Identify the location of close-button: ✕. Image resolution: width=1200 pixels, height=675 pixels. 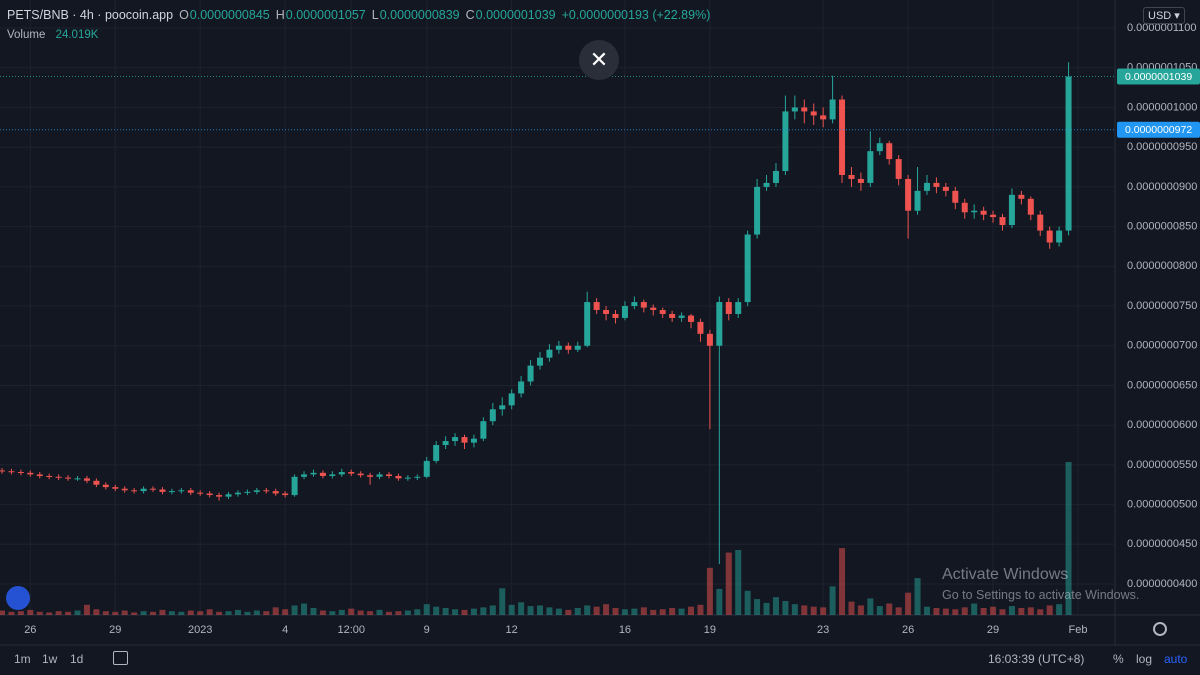
(599, 60).